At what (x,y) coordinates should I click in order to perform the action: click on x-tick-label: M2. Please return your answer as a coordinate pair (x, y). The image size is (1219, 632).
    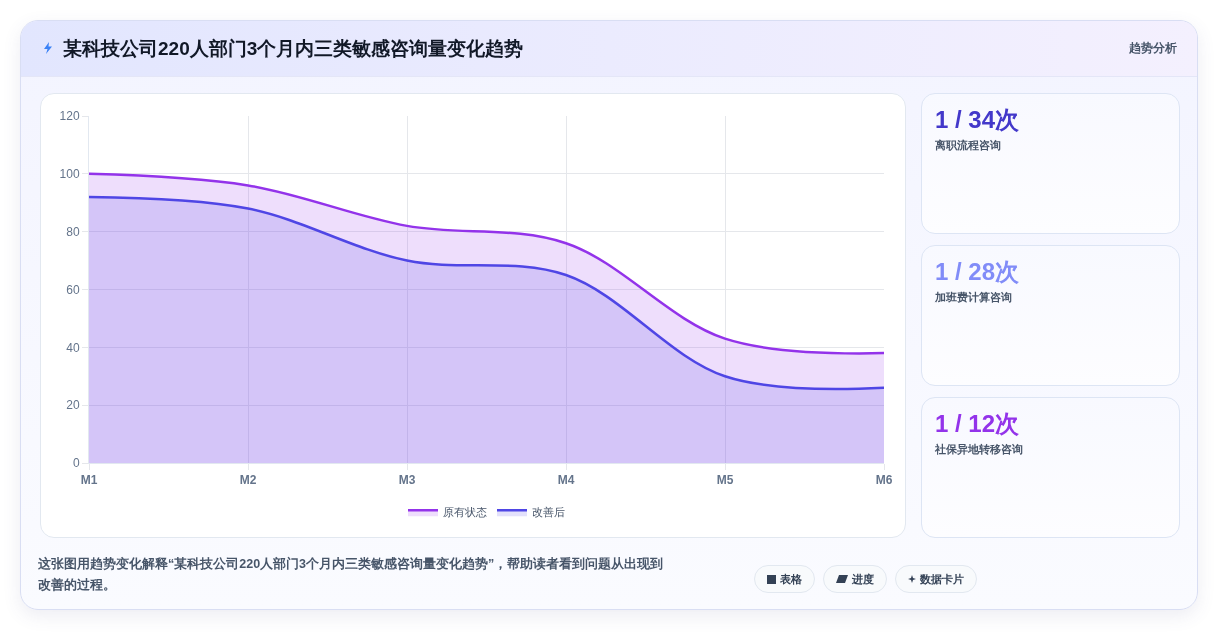
    Looking at the image, I should click on (248, 480).